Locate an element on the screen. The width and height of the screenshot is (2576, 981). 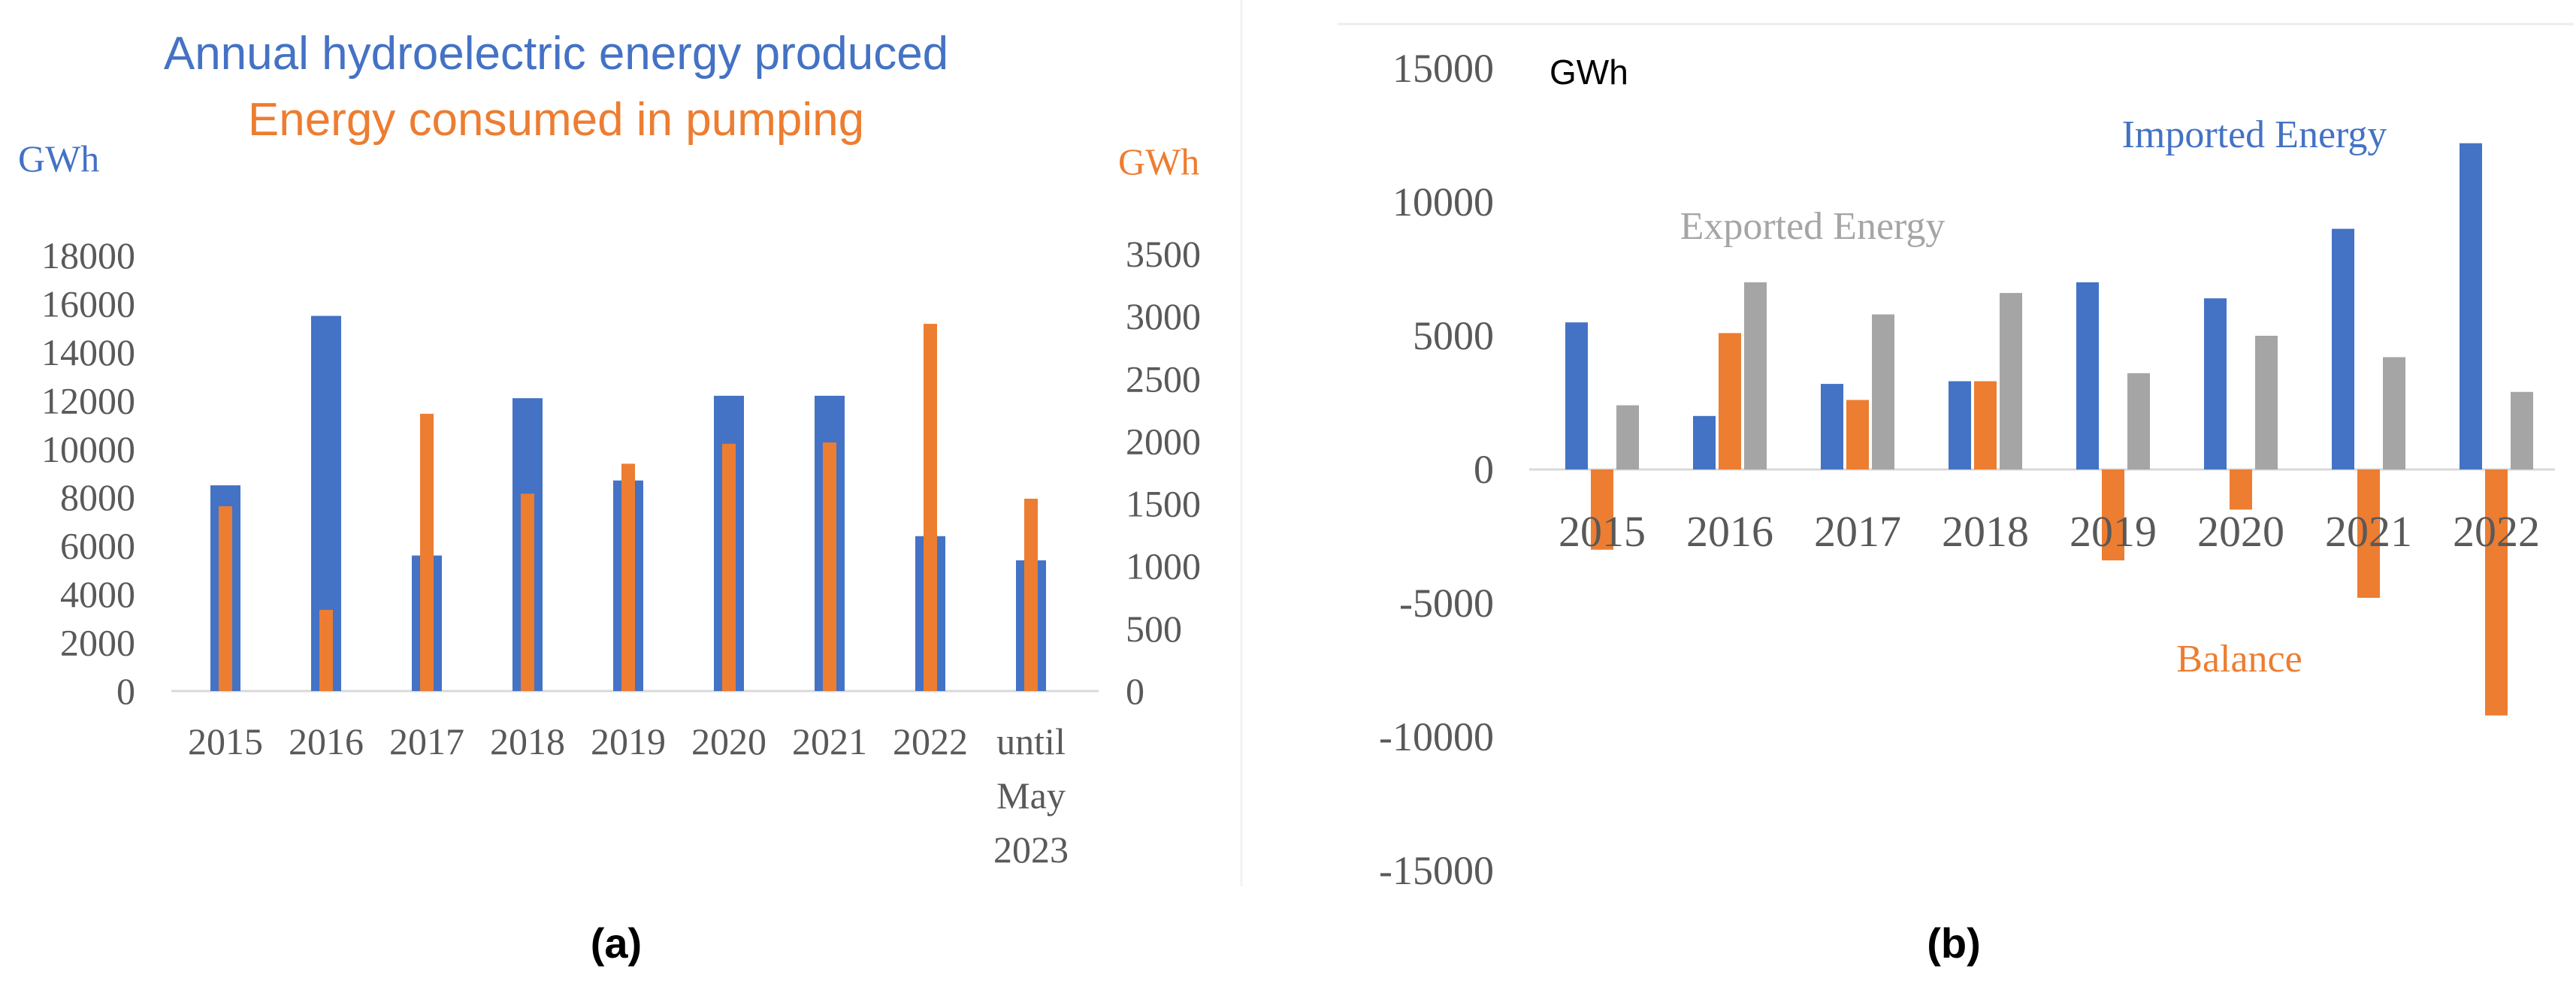
chart-b-y-tick-5: -10000 is located at coordinates (1436, 736).